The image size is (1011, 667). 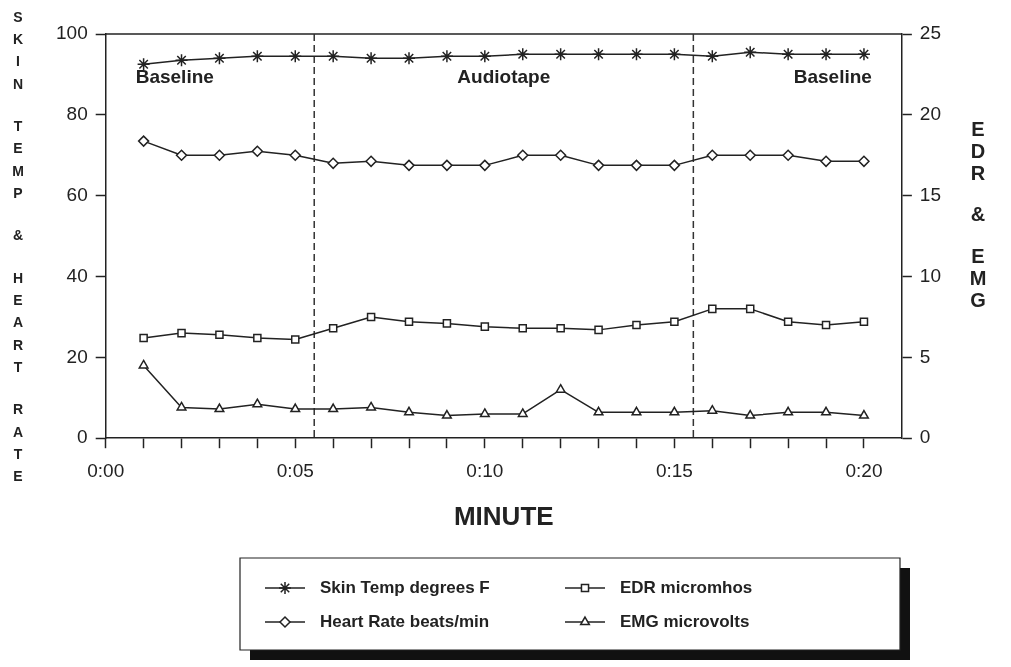 What do you see at coordinates (77, 114) in the screenshot?
I see `y-tick-label: 80` at bounding box center [77, 114].